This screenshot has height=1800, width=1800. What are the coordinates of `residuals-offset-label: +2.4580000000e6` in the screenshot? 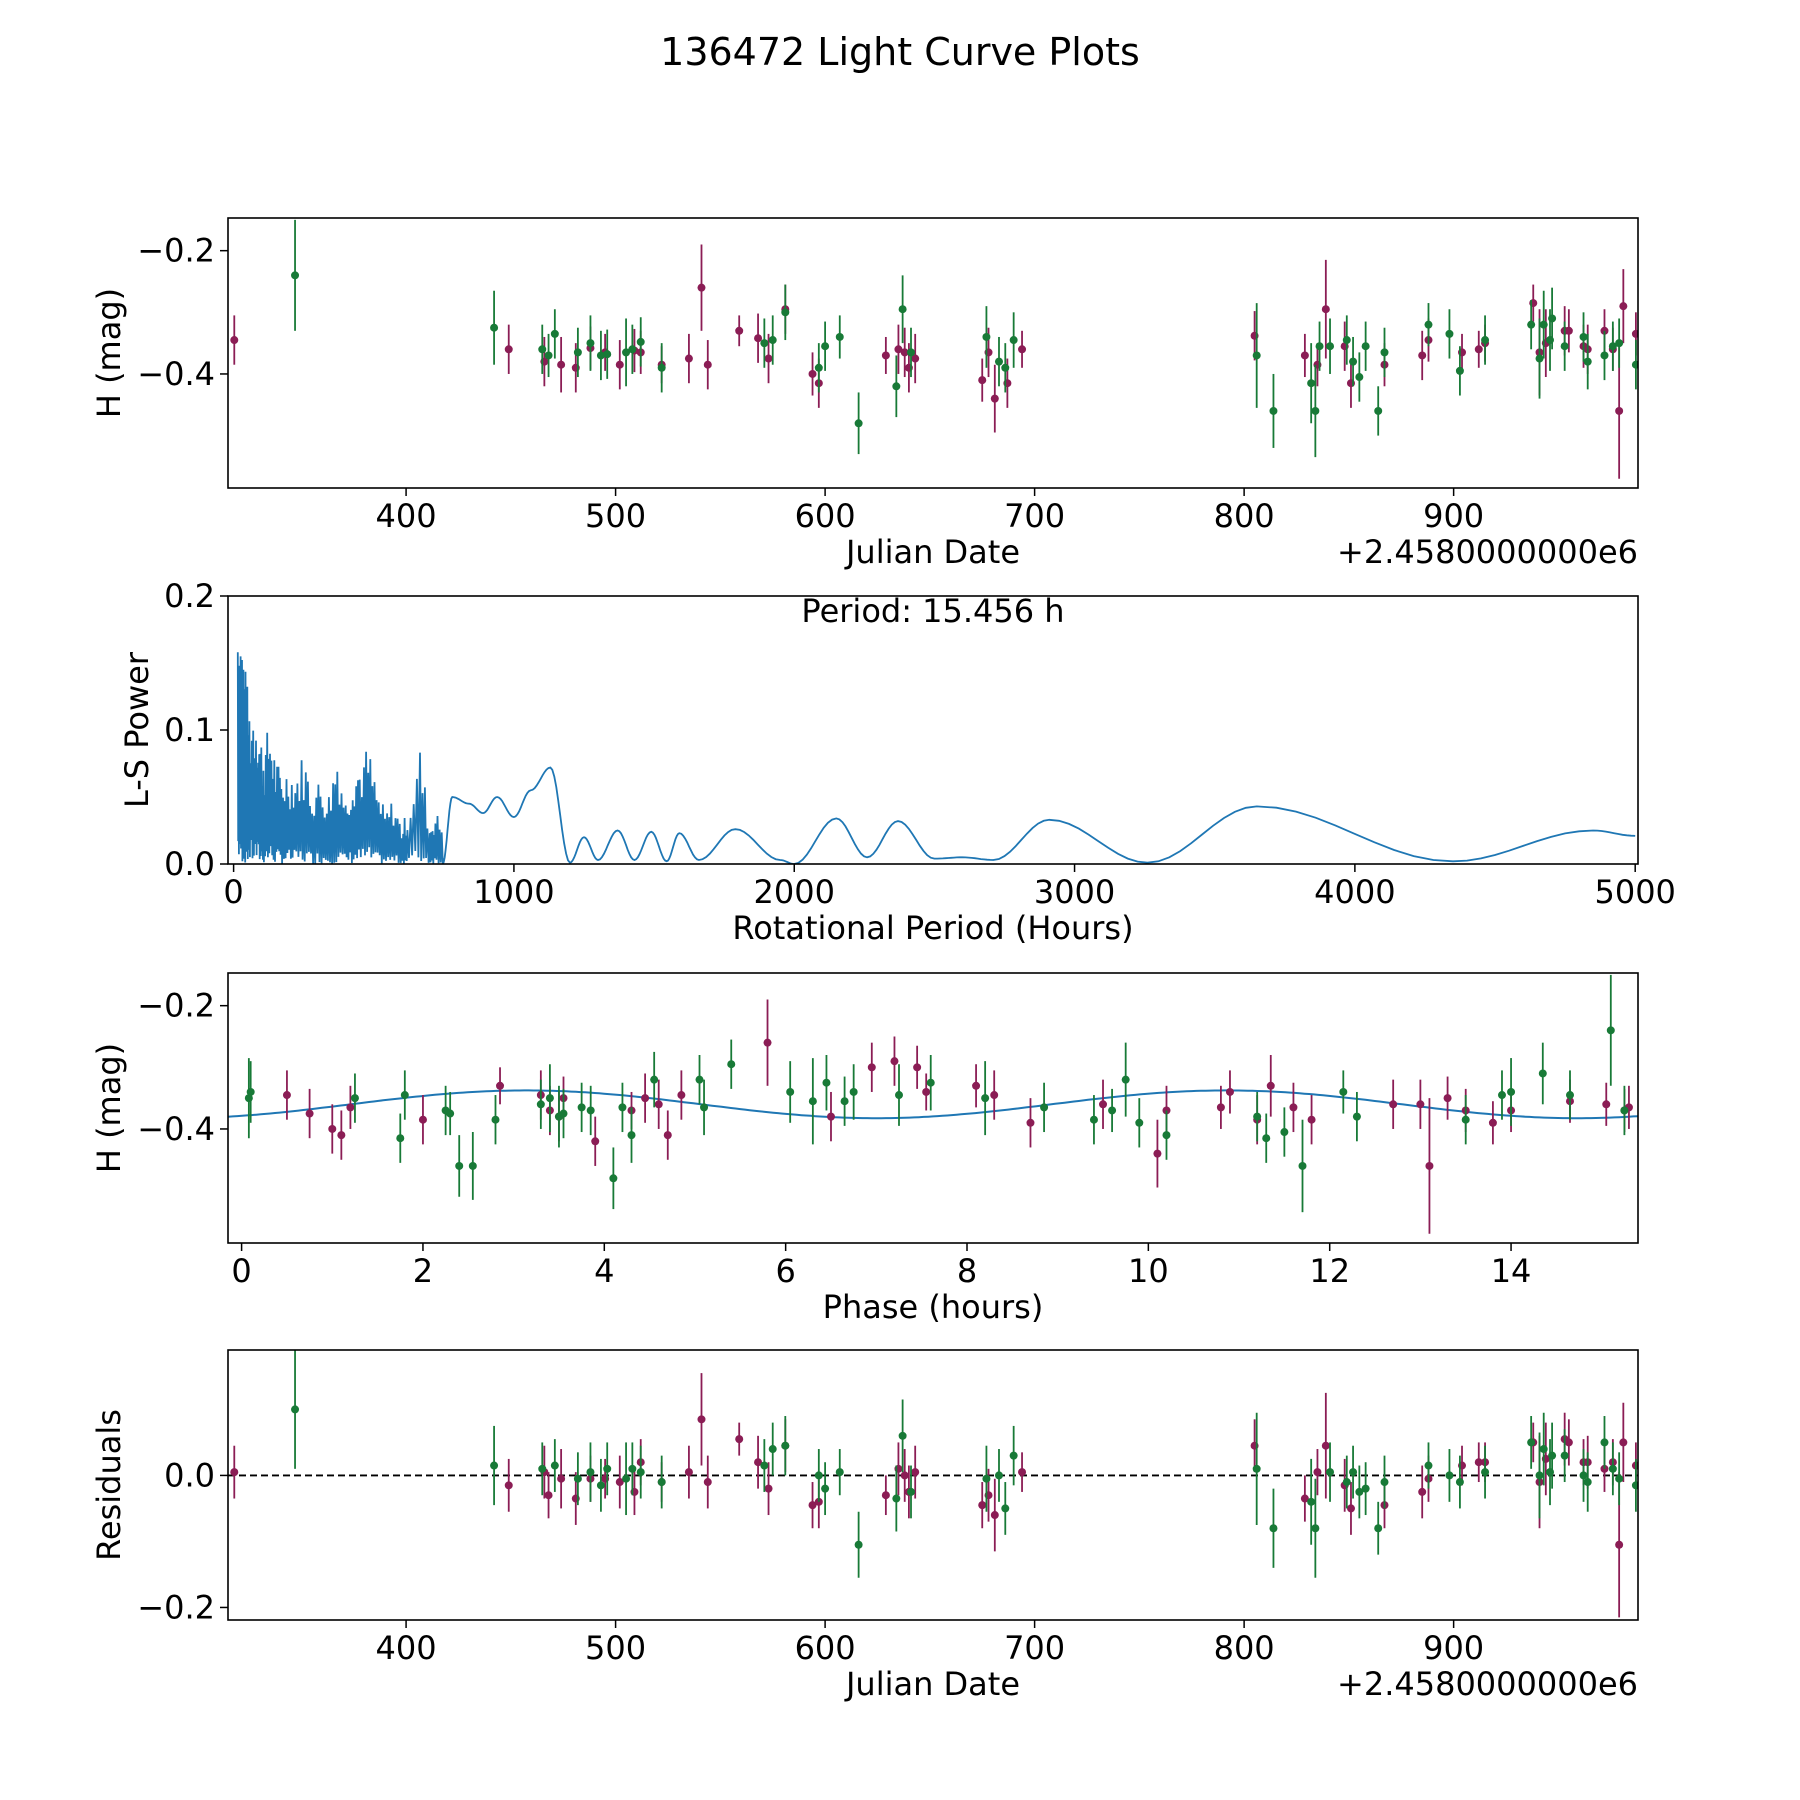 It's located at (1487, 1684).